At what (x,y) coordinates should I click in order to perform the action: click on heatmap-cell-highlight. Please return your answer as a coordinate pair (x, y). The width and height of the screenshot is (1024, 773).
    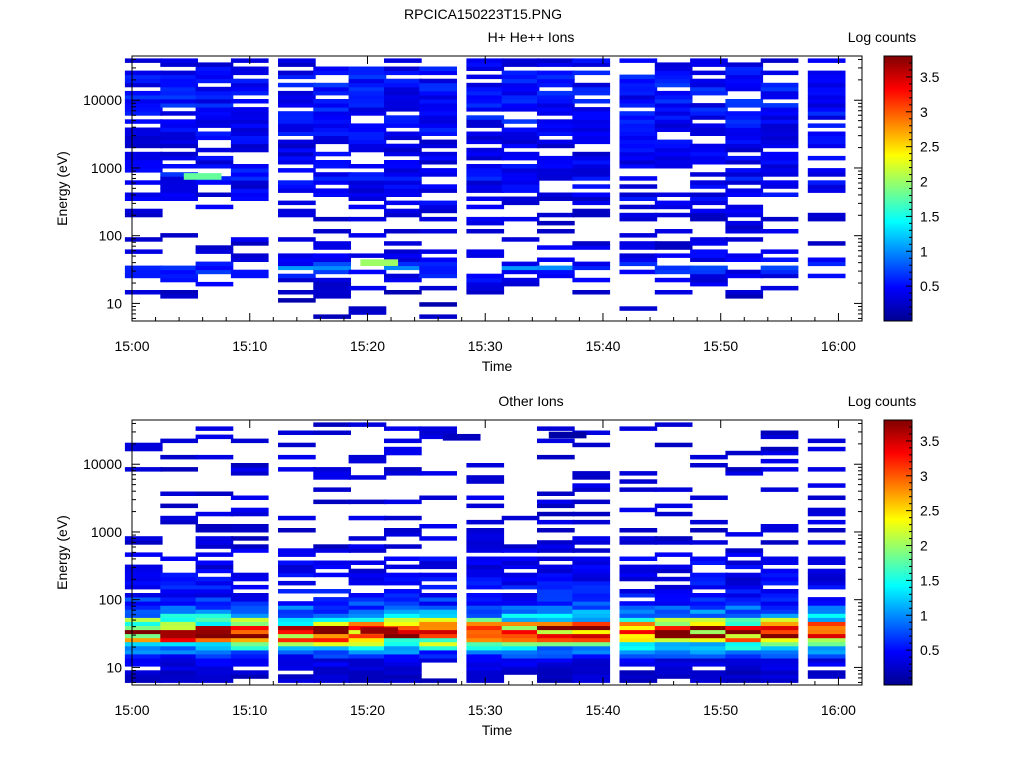
    Looking at the image, I should click on (379, 630).